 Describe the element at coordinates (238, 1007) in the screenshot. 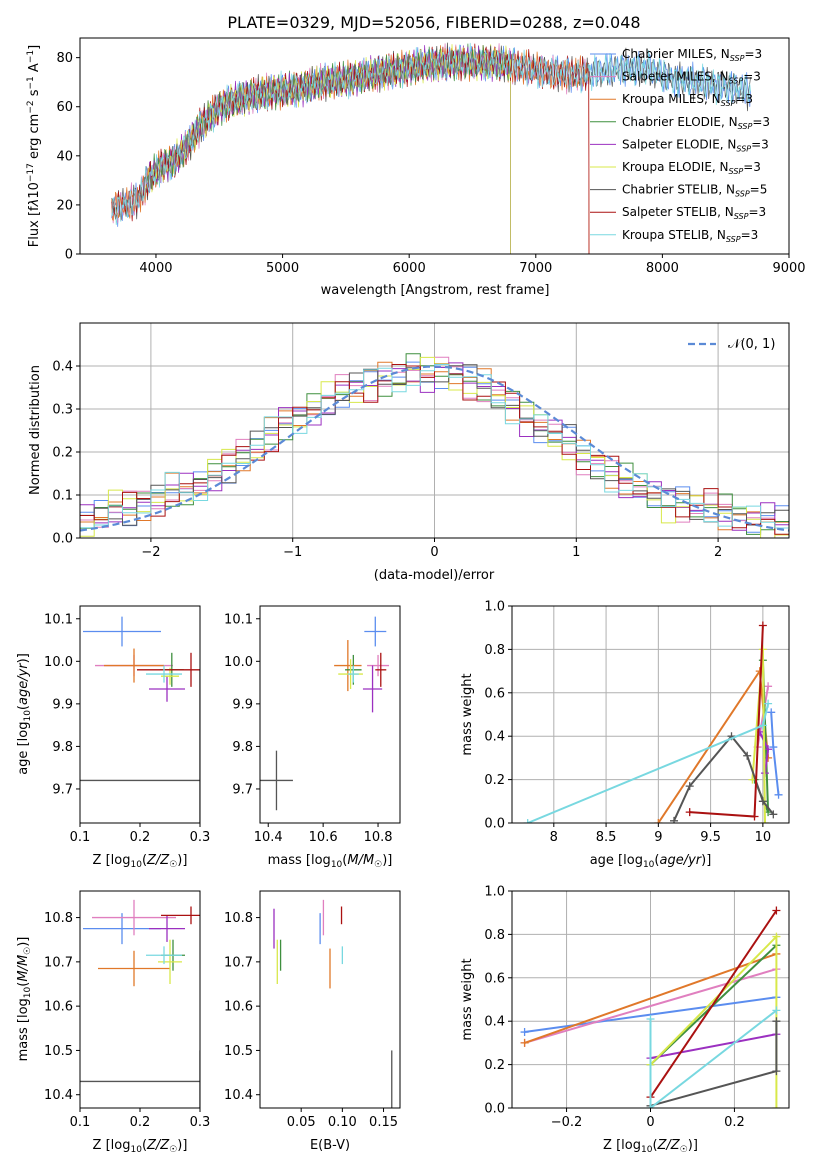

I see `y-tick-label: 10.6` at that location.